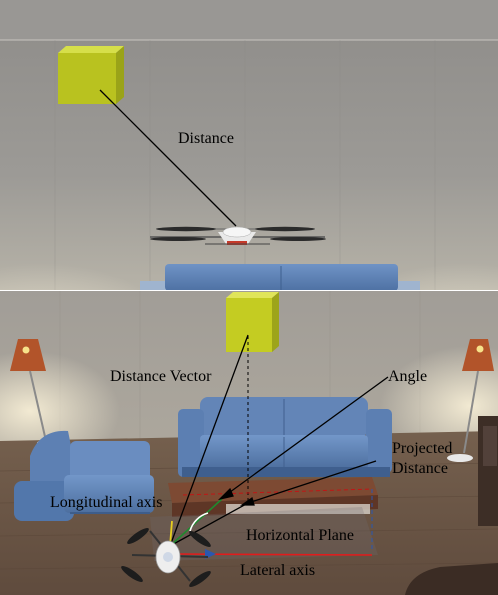 The width and height of the screenshot is (498, 595). I want to click on longitudinal-axis-label: Longitudinal axis, so click(106, 502).